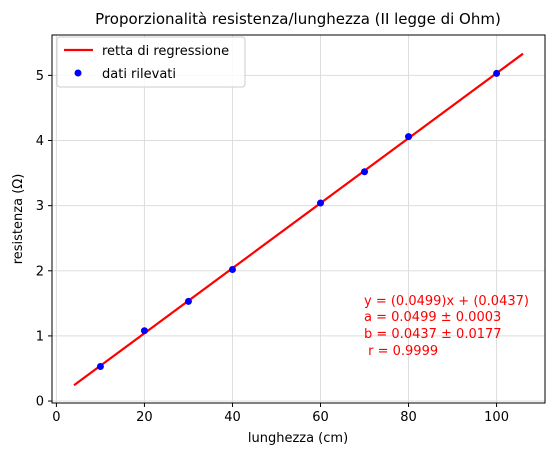 The height and width of the screenshot is (455, 556). What do you see at coordinates (232, 417) in the screenshot?
I see `x-tick-label: 40` at bounding box center [232, 417].